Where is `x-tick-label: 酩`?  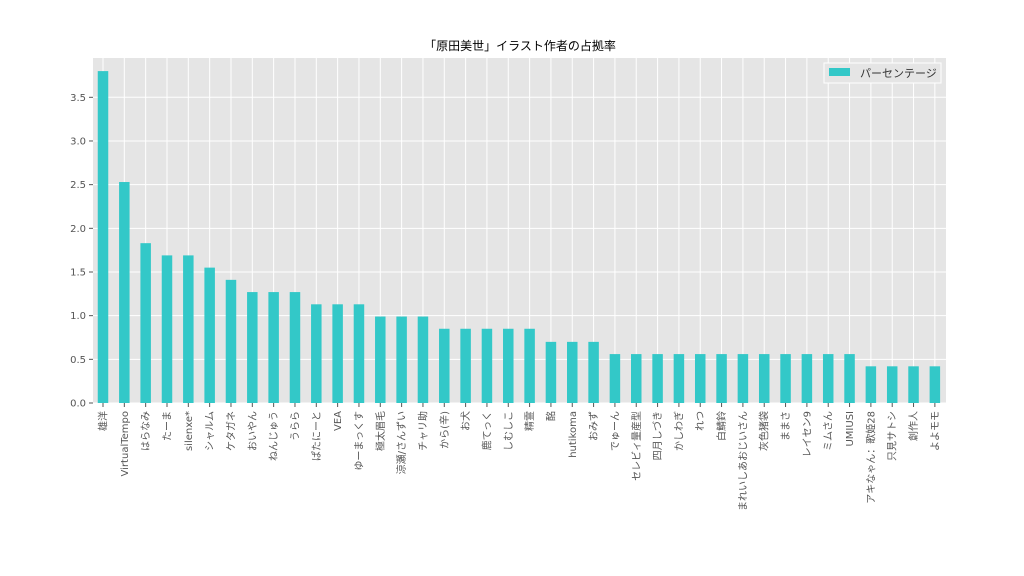 x-tick-label: 酩 is located at coordinates (550, 416).